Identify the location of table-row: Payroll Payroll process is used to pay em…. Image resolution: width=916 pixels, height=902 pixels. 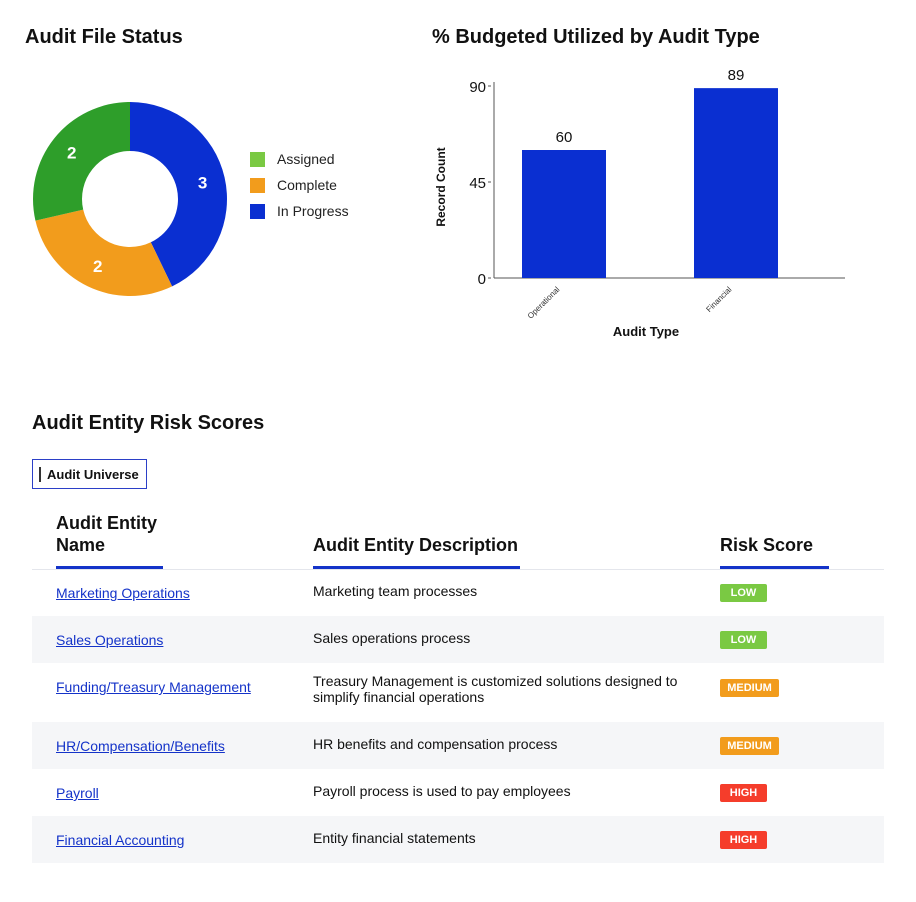
(458, 792).